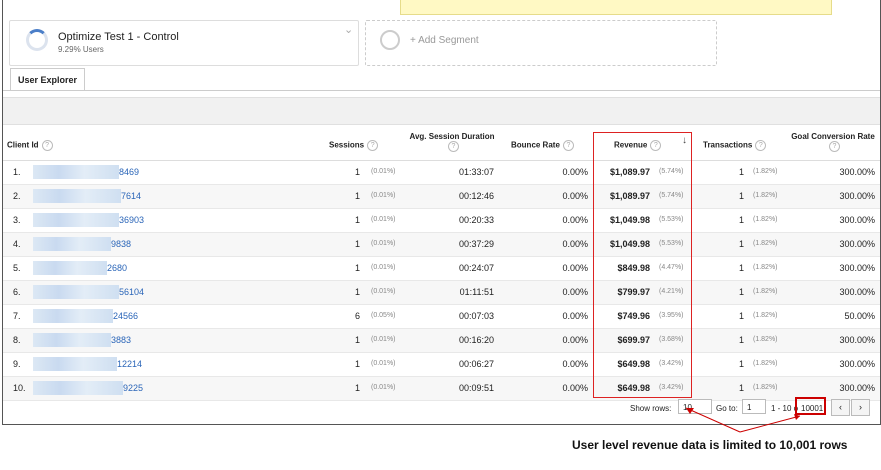  What do you see at coordinates (785, 408) in the screenshot?
I see `row-range: 1 - 10 o` at bounding box center [785, 408].